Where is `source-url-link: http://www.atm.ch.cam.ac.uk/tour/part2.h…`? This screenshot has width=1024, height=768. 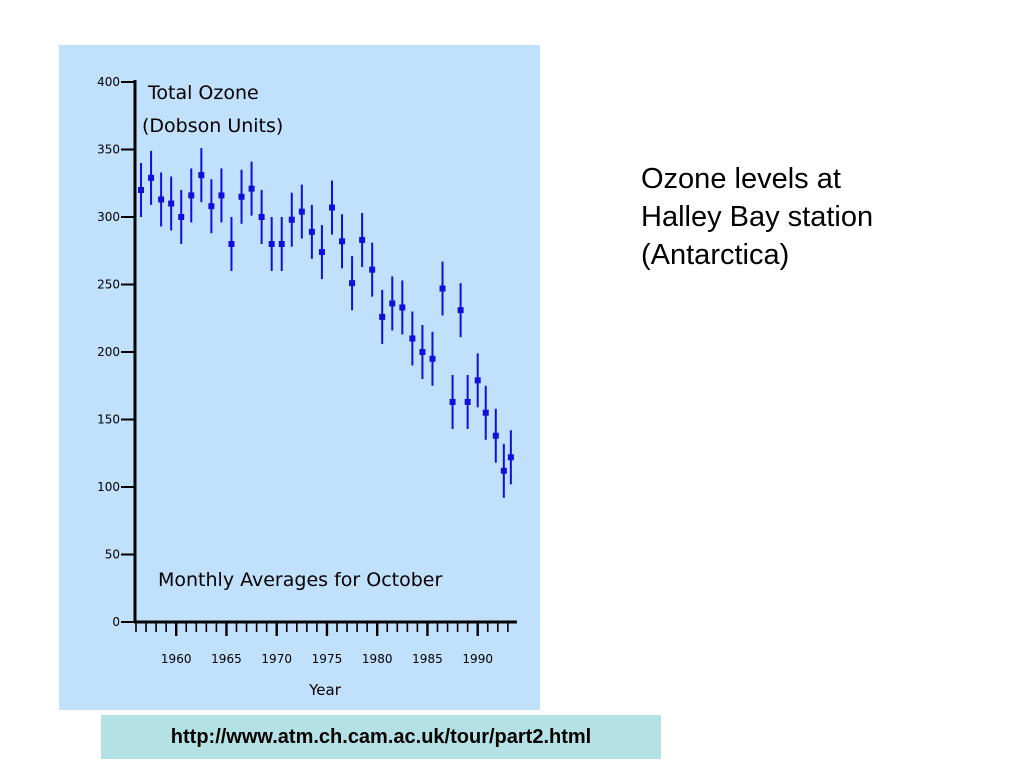 source-url-link: http://www.atm.ch.cam.ac.uk/tour/part2.h… is located at coordinates (381, 737).